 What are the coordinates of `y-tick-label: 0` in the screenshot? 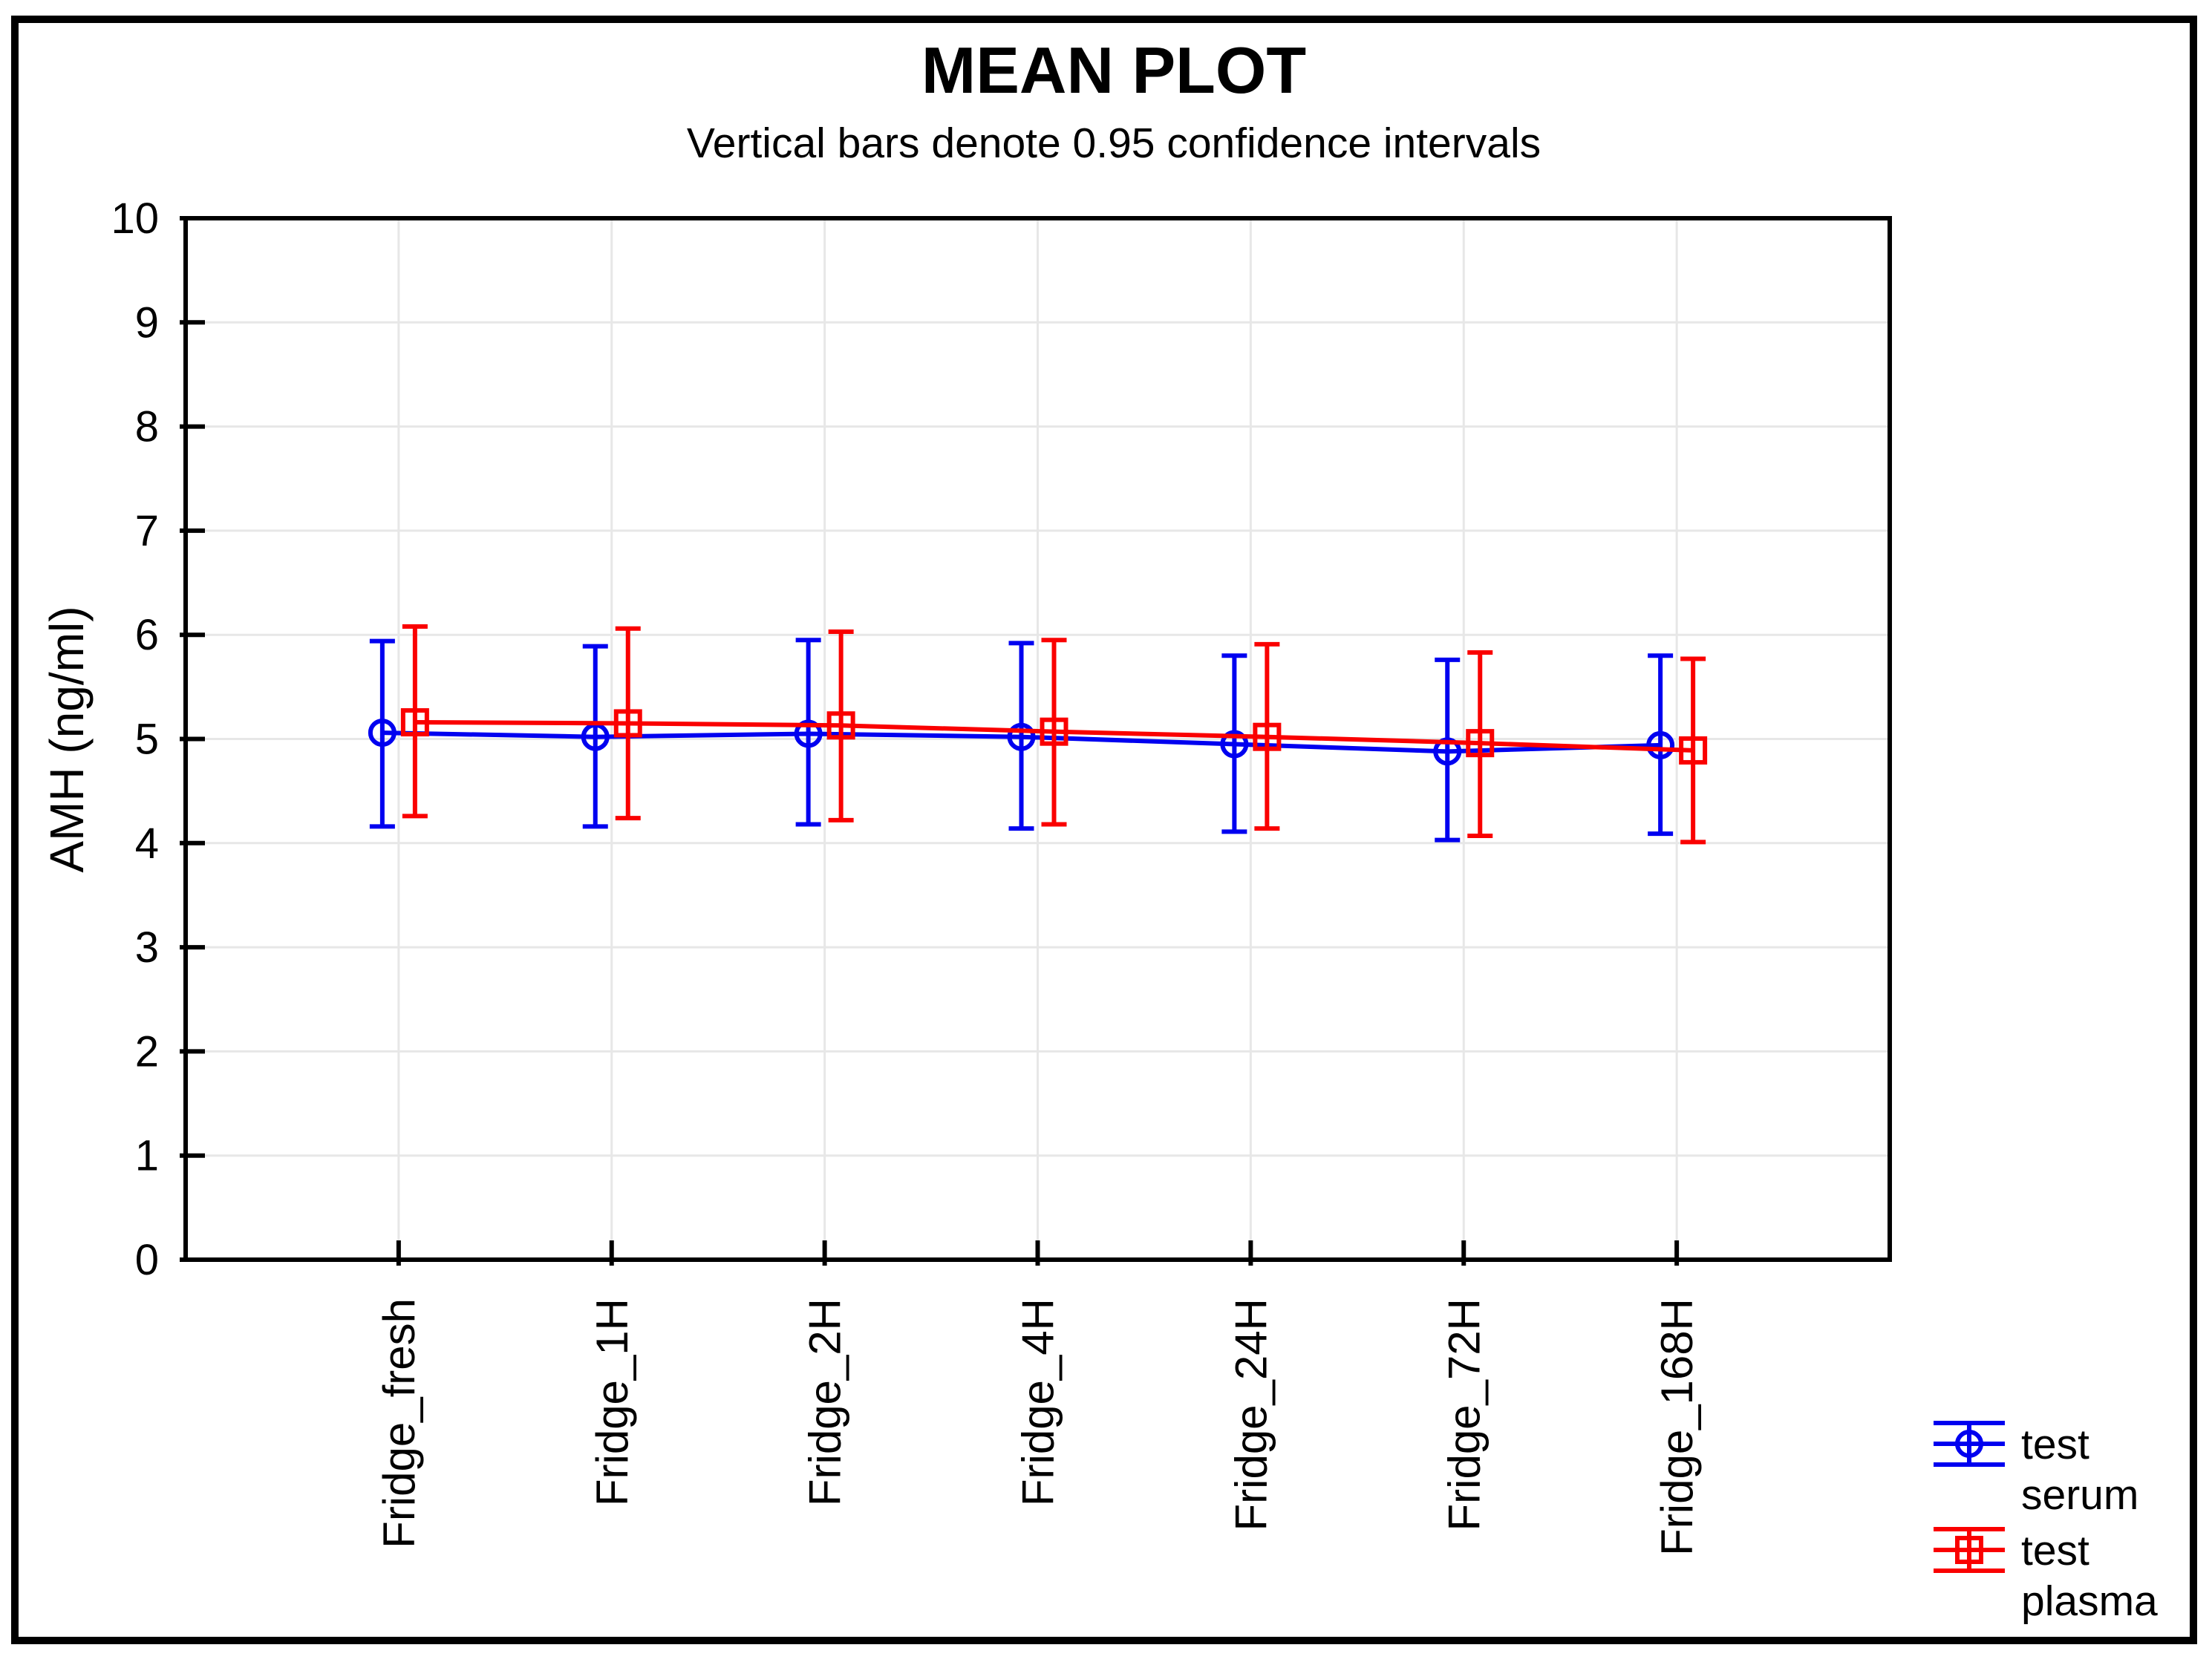 It's located at (147, 1260).